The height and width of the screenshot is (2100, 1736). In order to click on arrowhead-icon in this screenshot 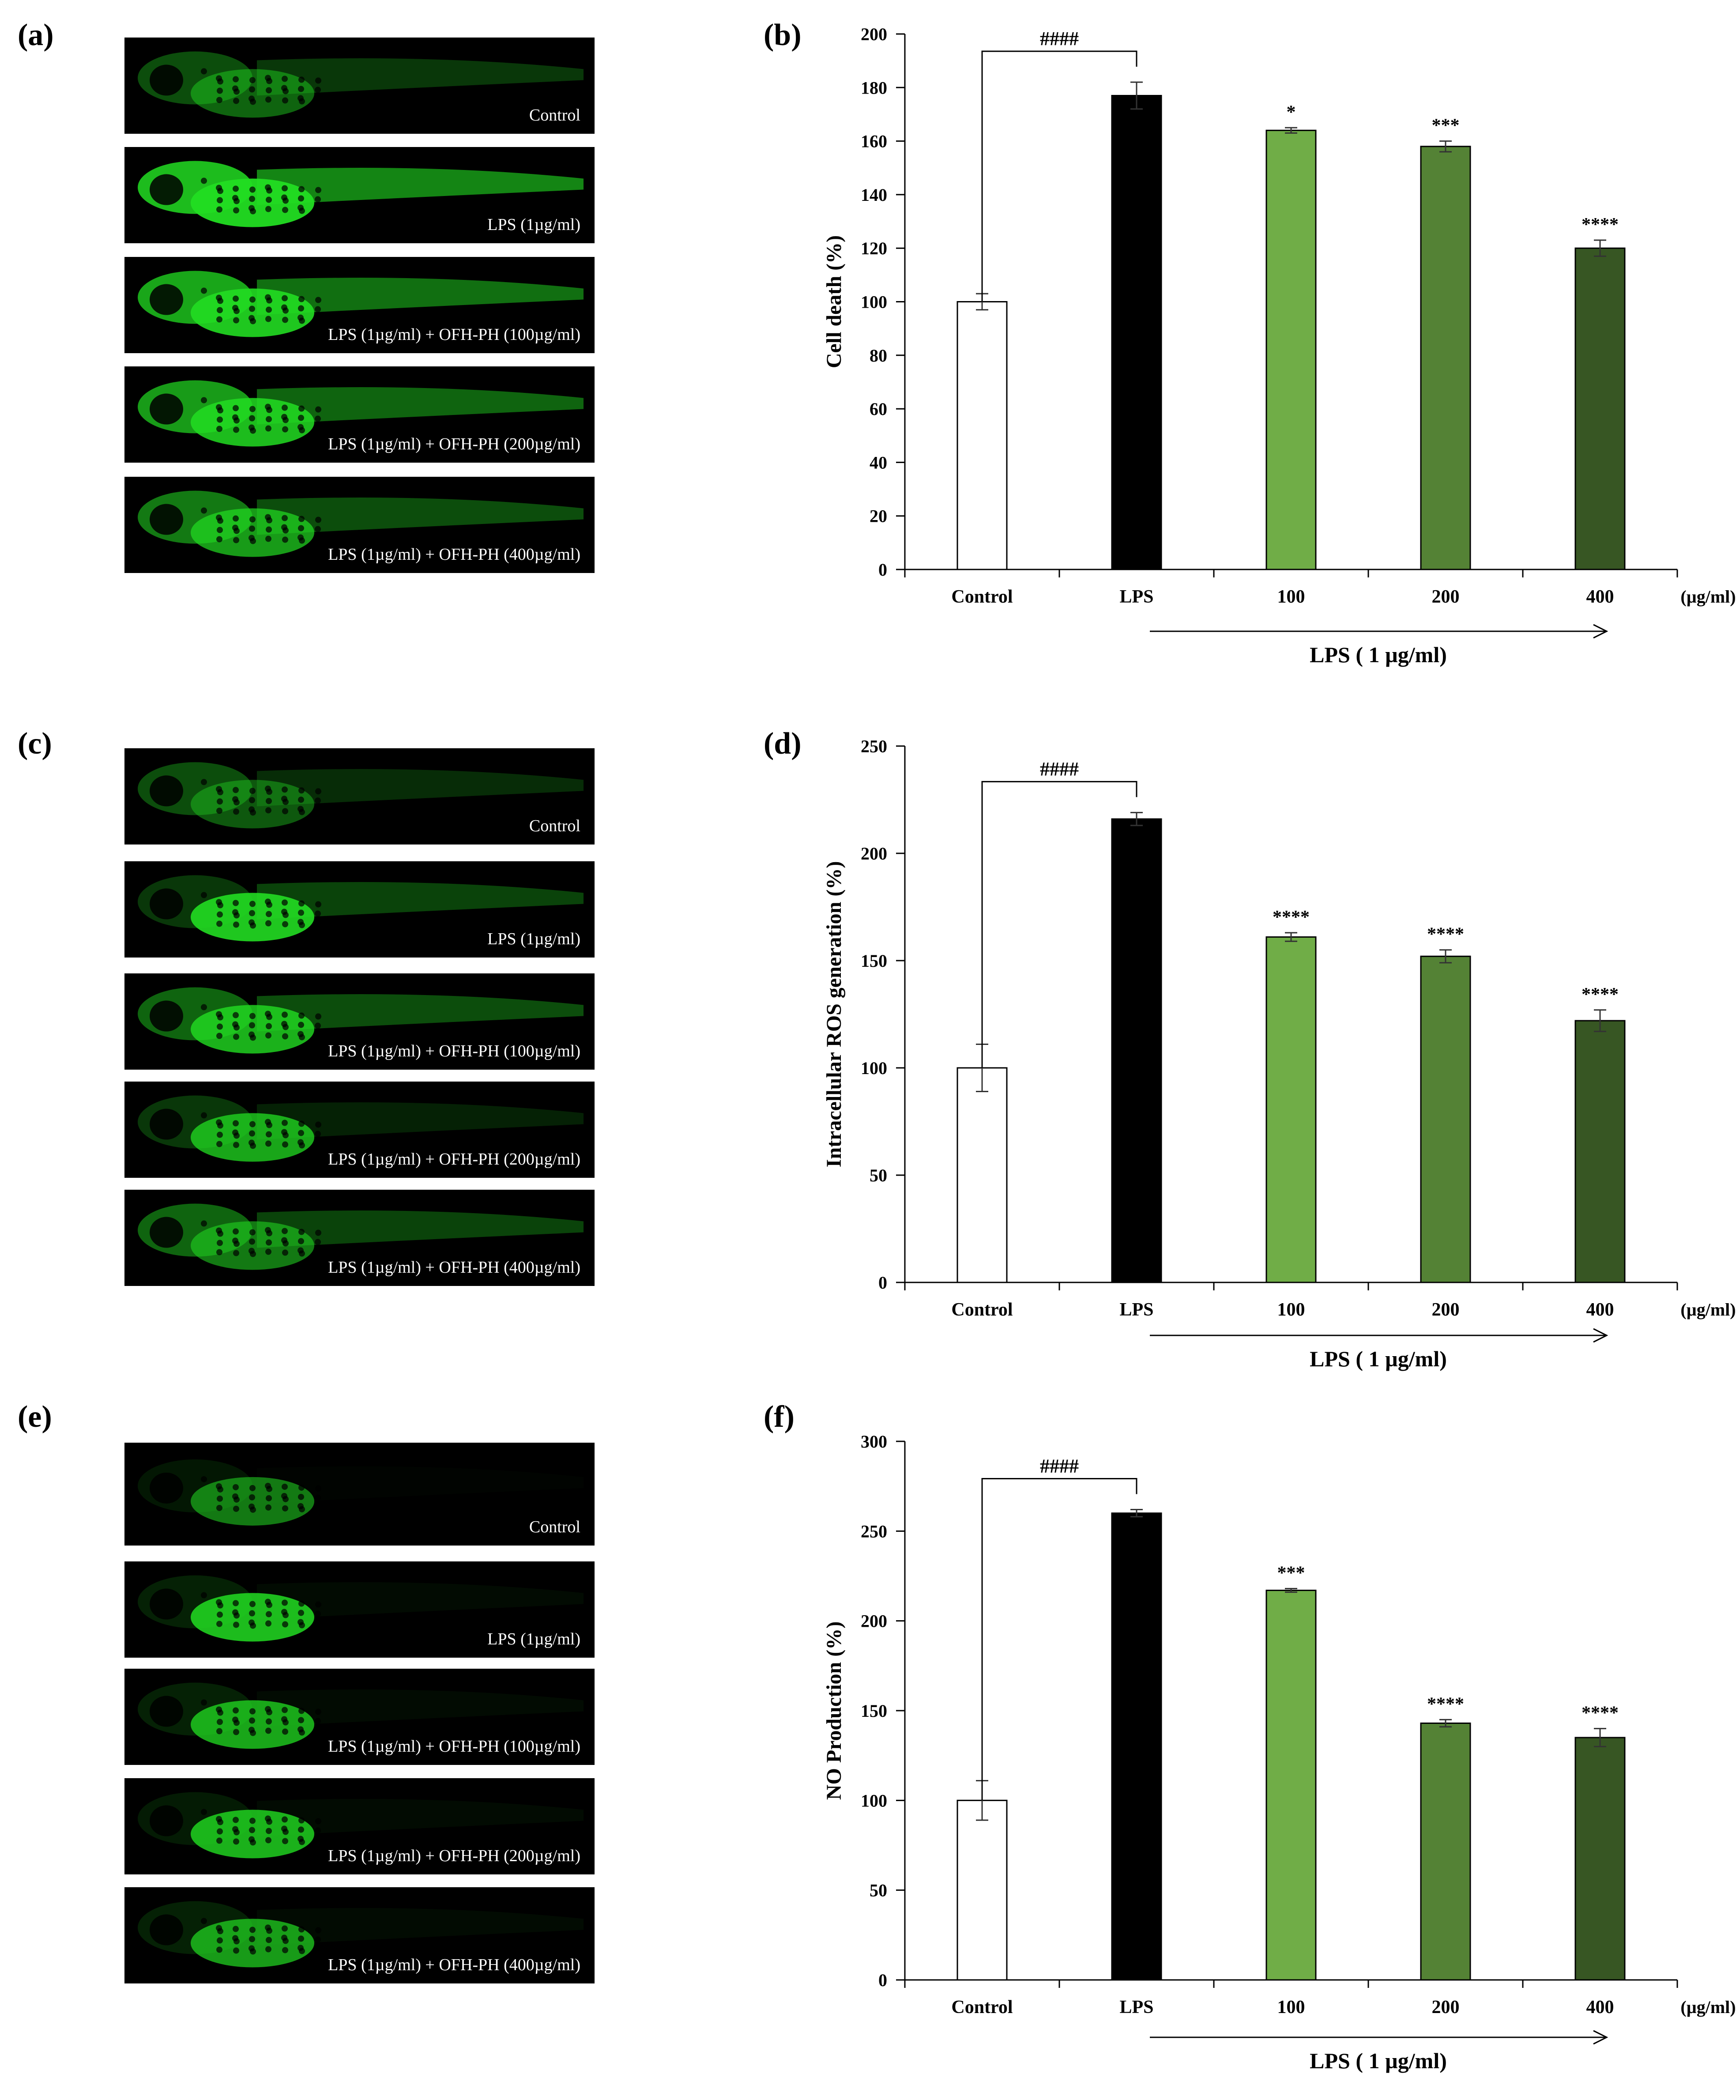, I will do `click(1600, 1335)`.